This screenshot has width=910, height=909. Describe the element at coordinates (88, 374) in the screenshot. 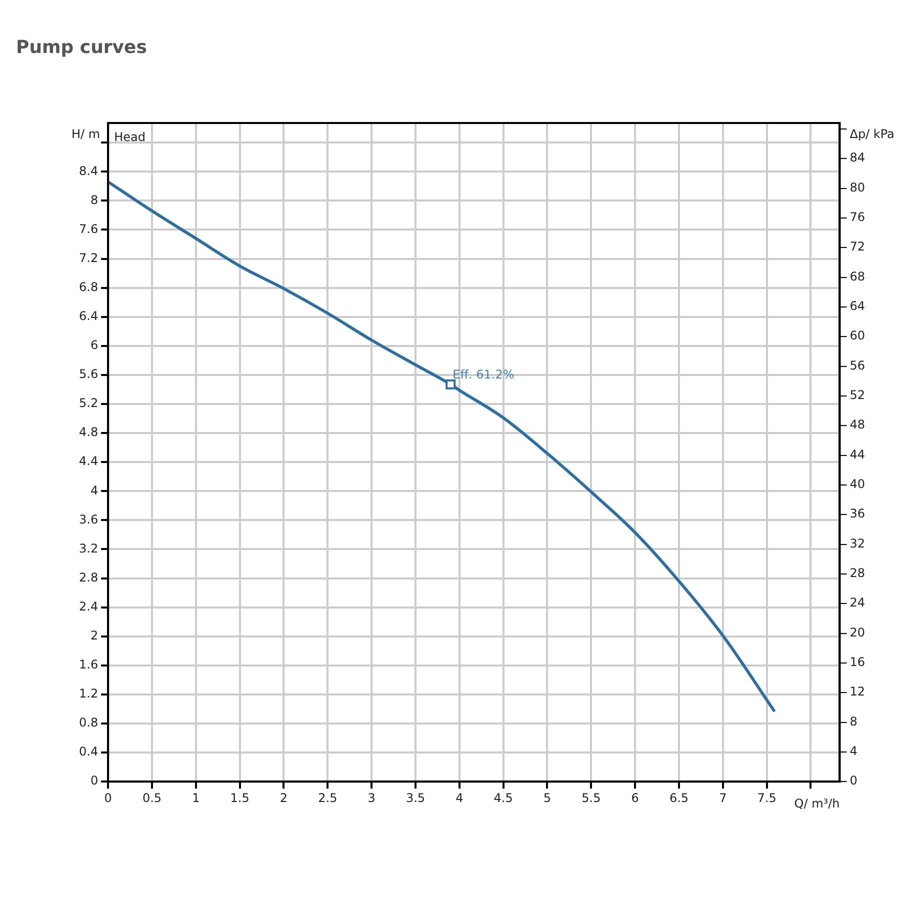

I see `y-tick-label: 5.6` at that location.